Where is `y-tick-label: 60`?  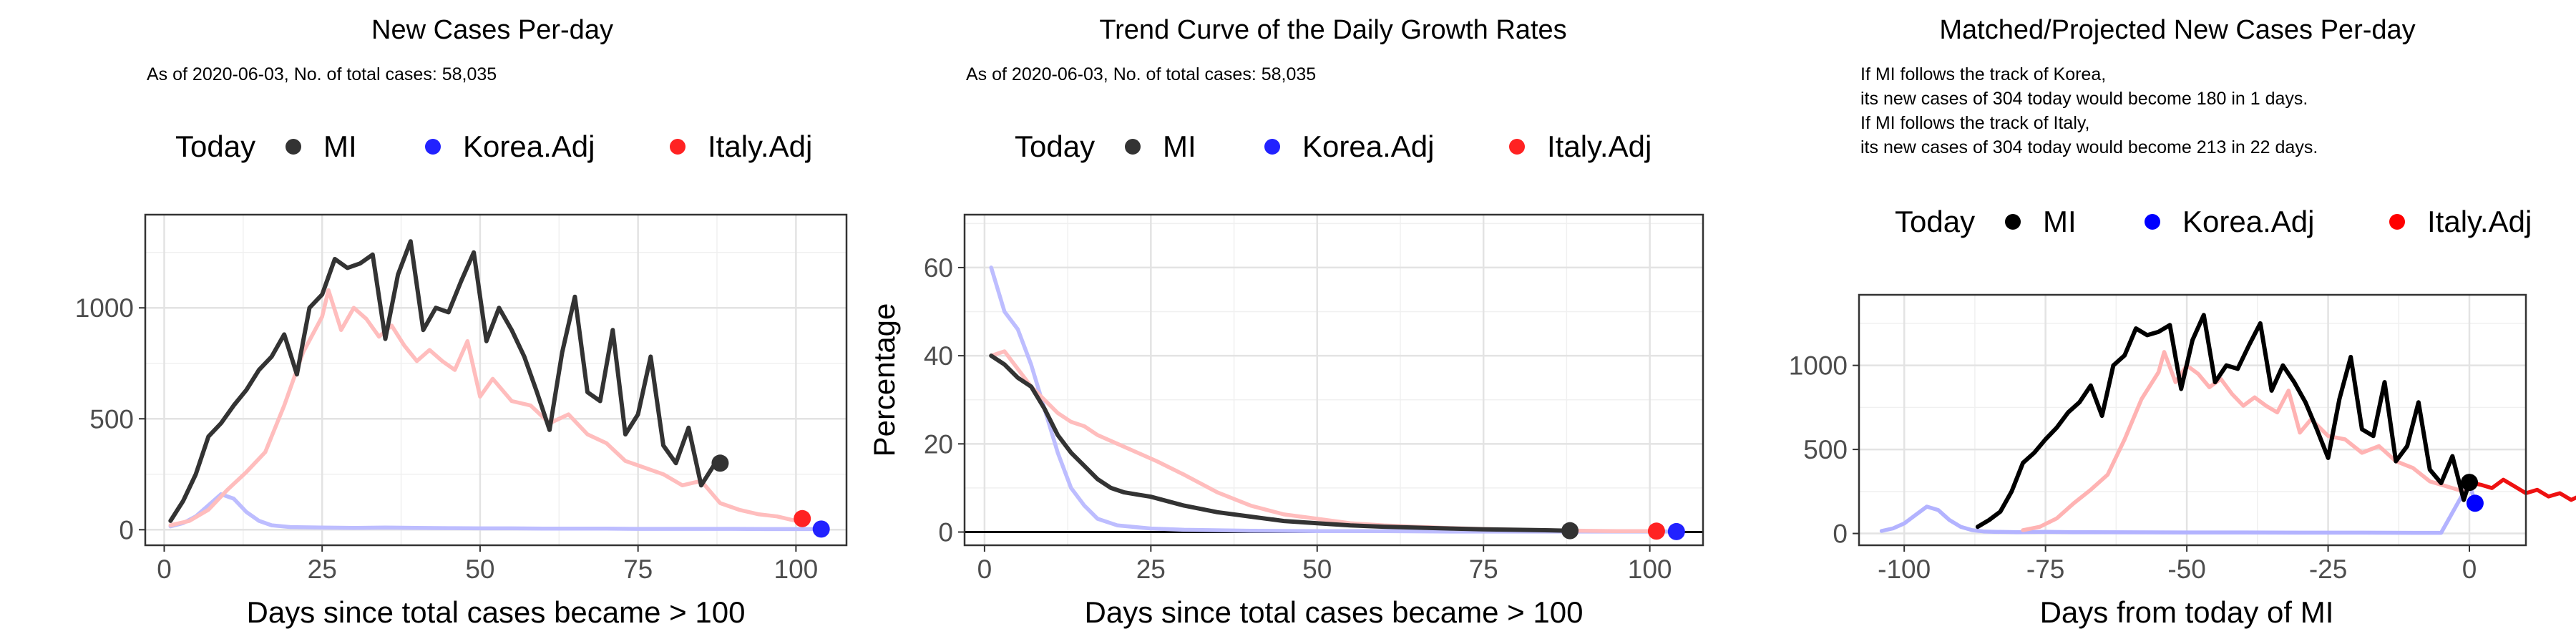
y-tick-label: 60 is located at coordinates (938, 268).